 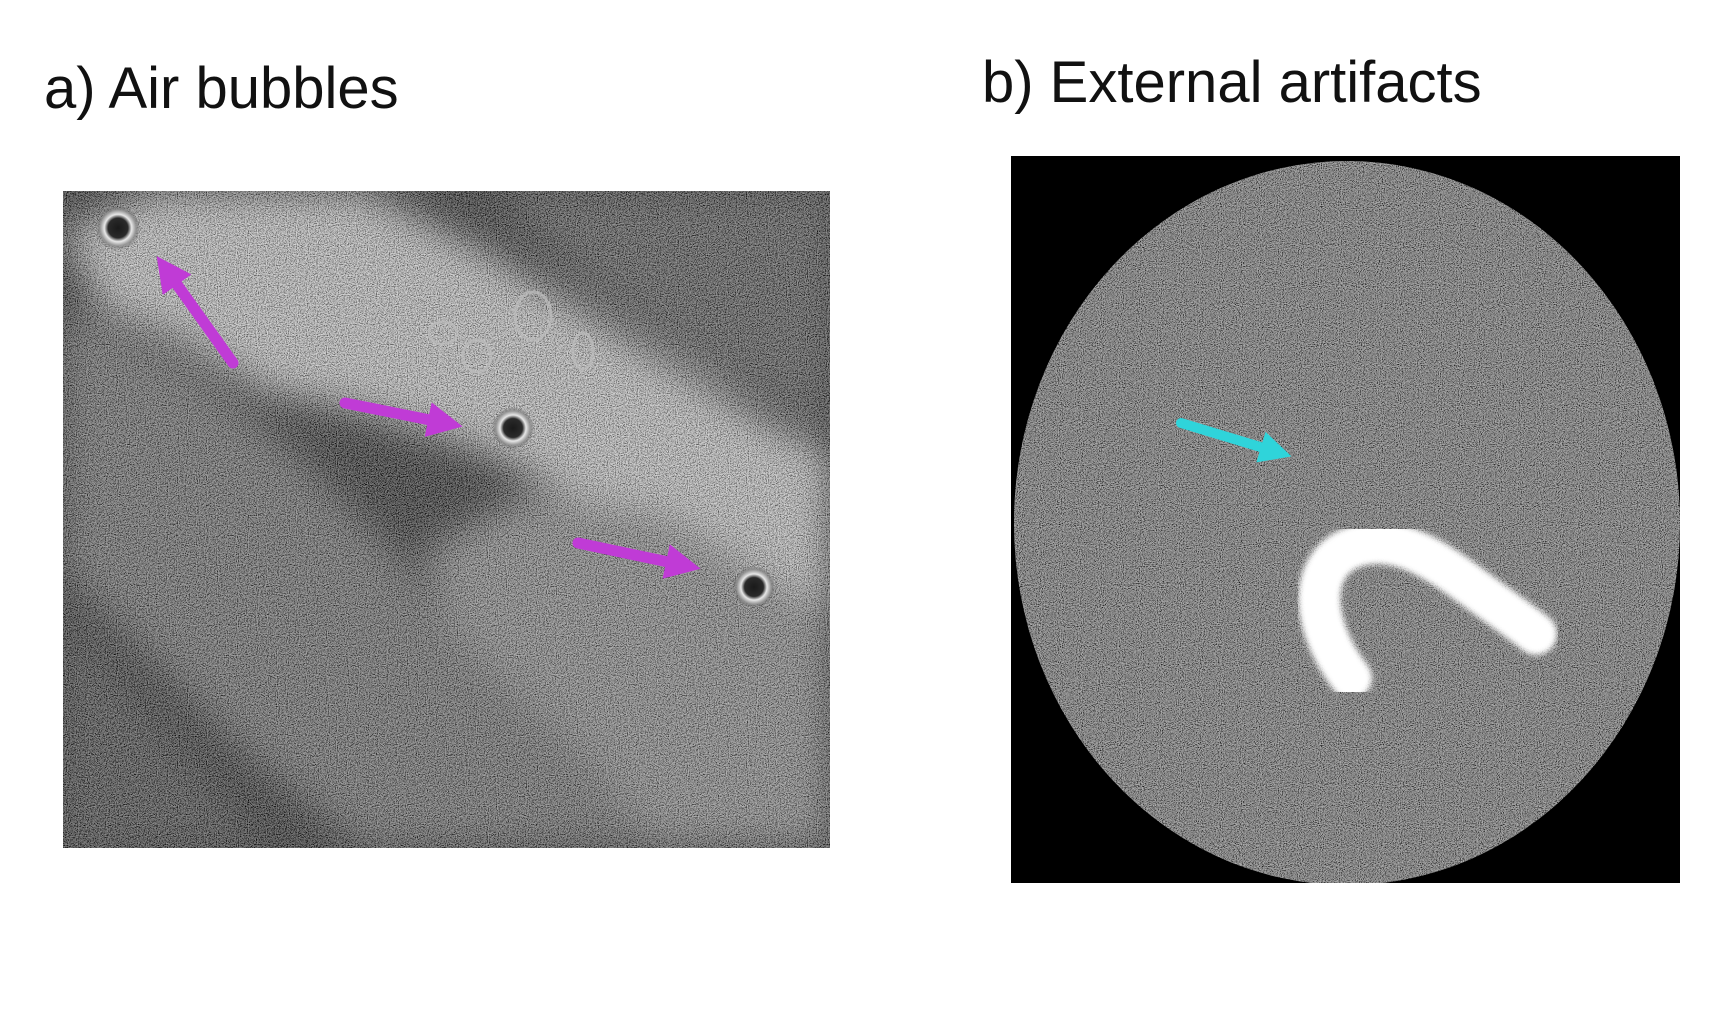 I want to click on panel-a-title: a) Air bubbles, so click(x=221, y=88).